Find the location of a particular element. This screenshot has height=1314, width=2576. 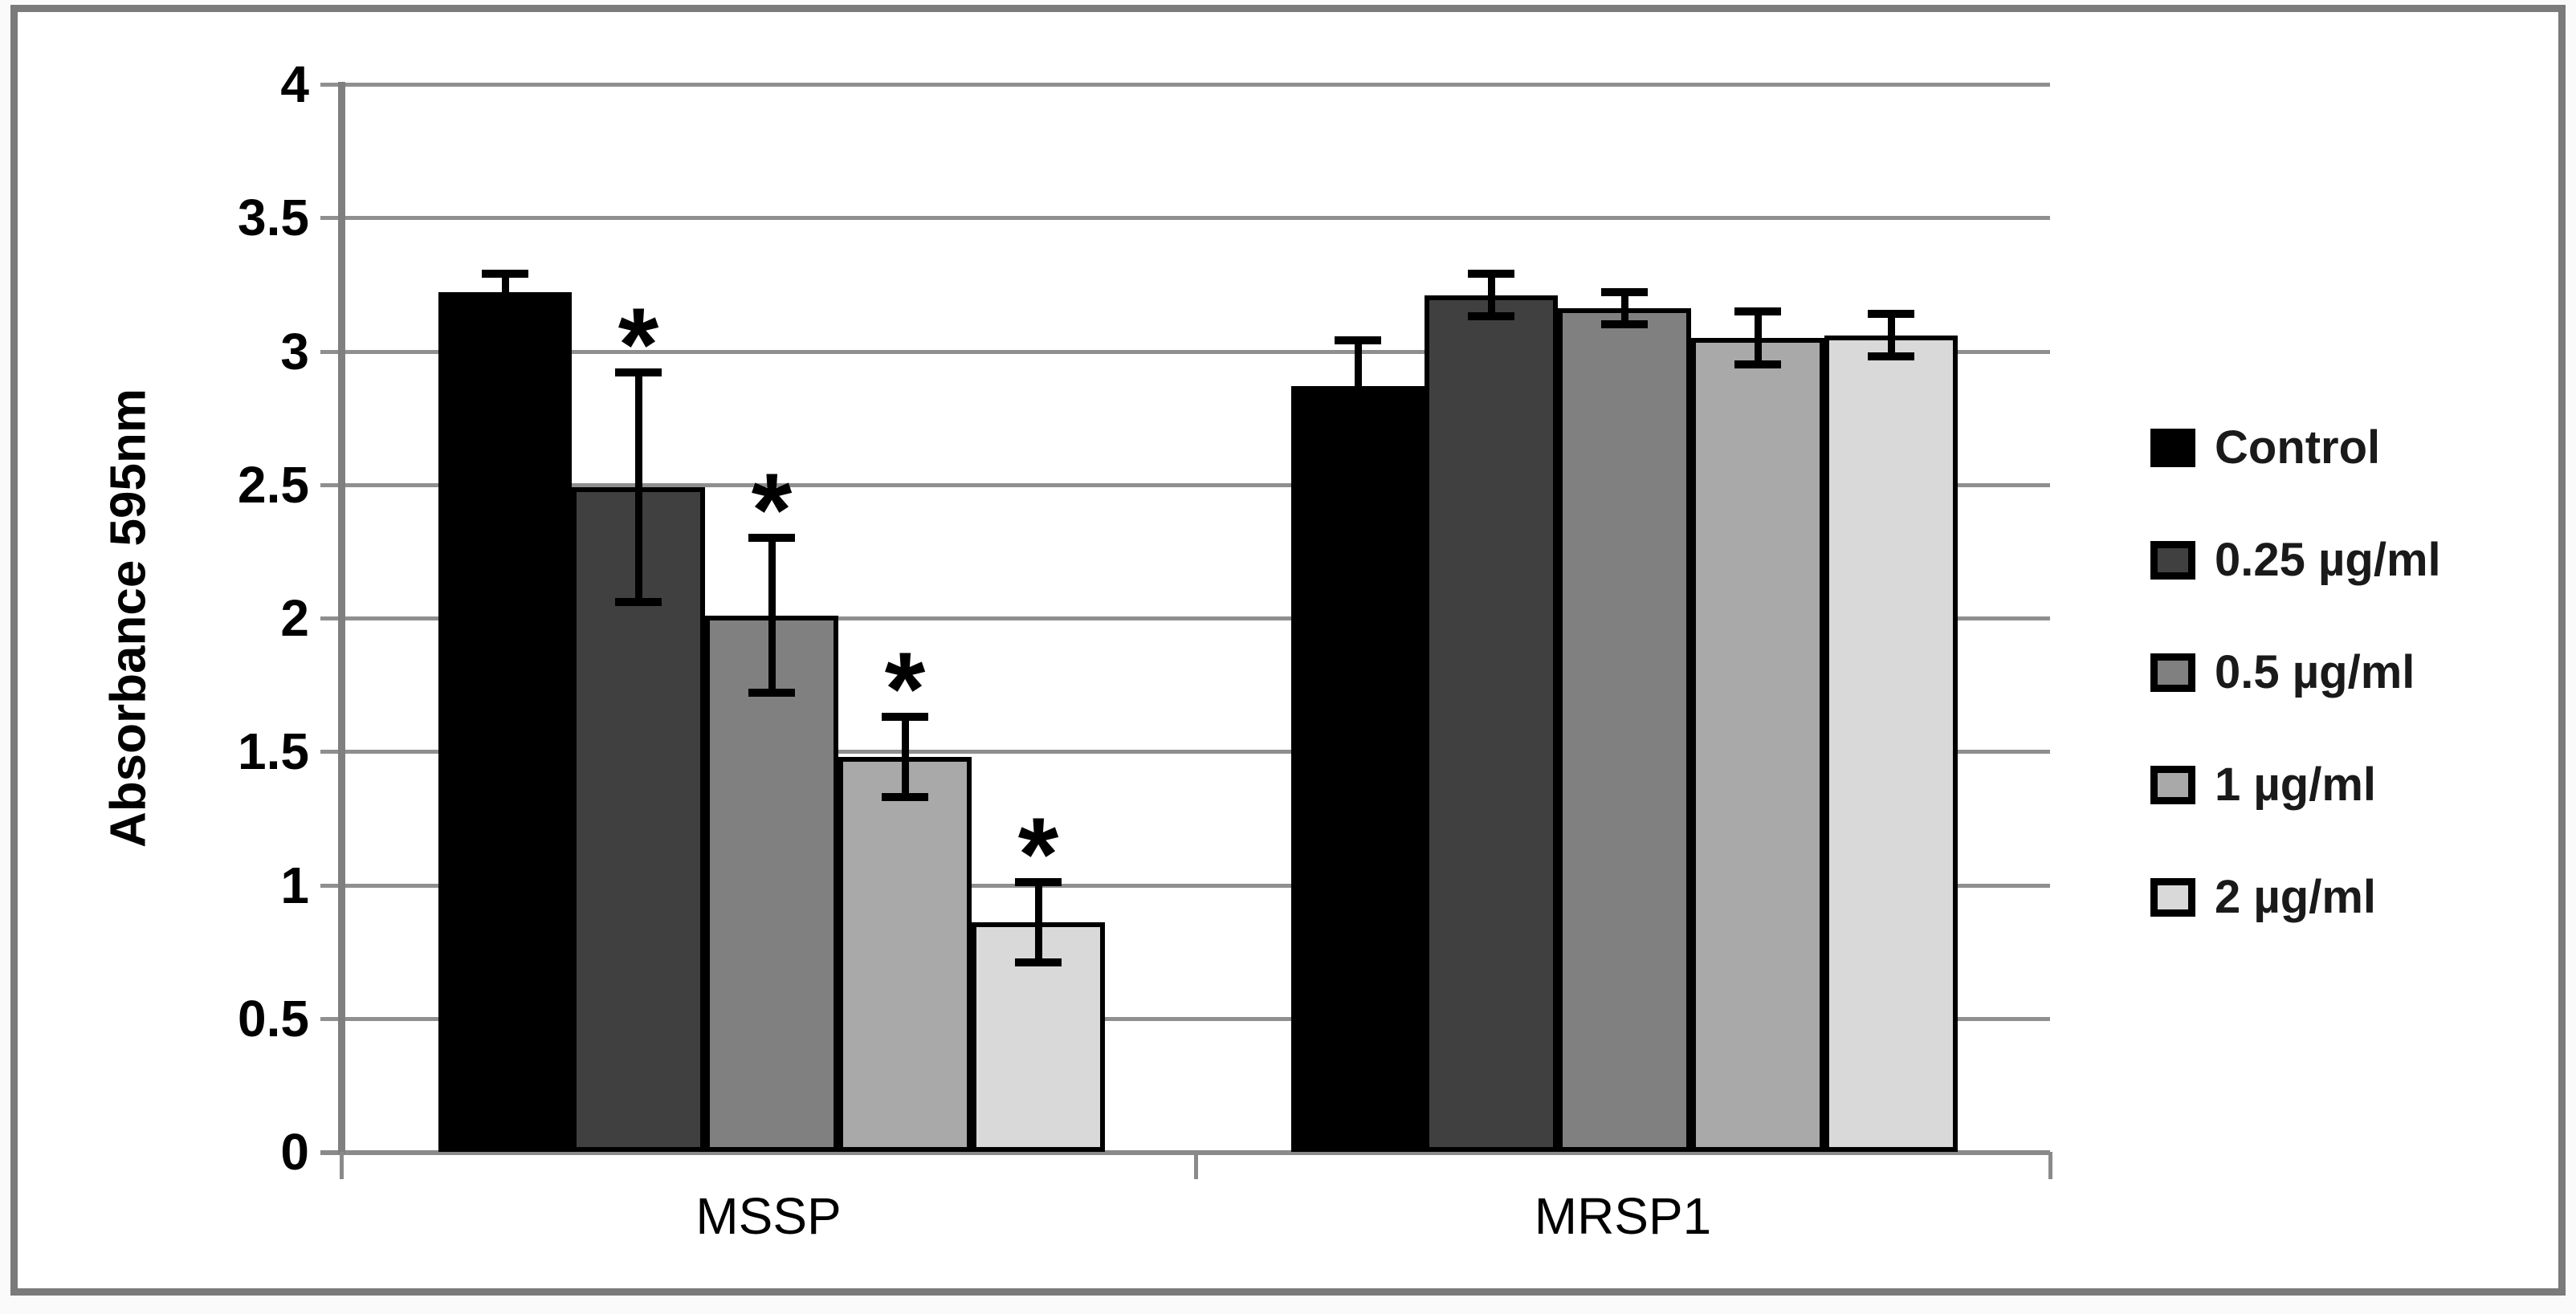

y-tick-label-1: 1 is located at coordinates (294, 885).